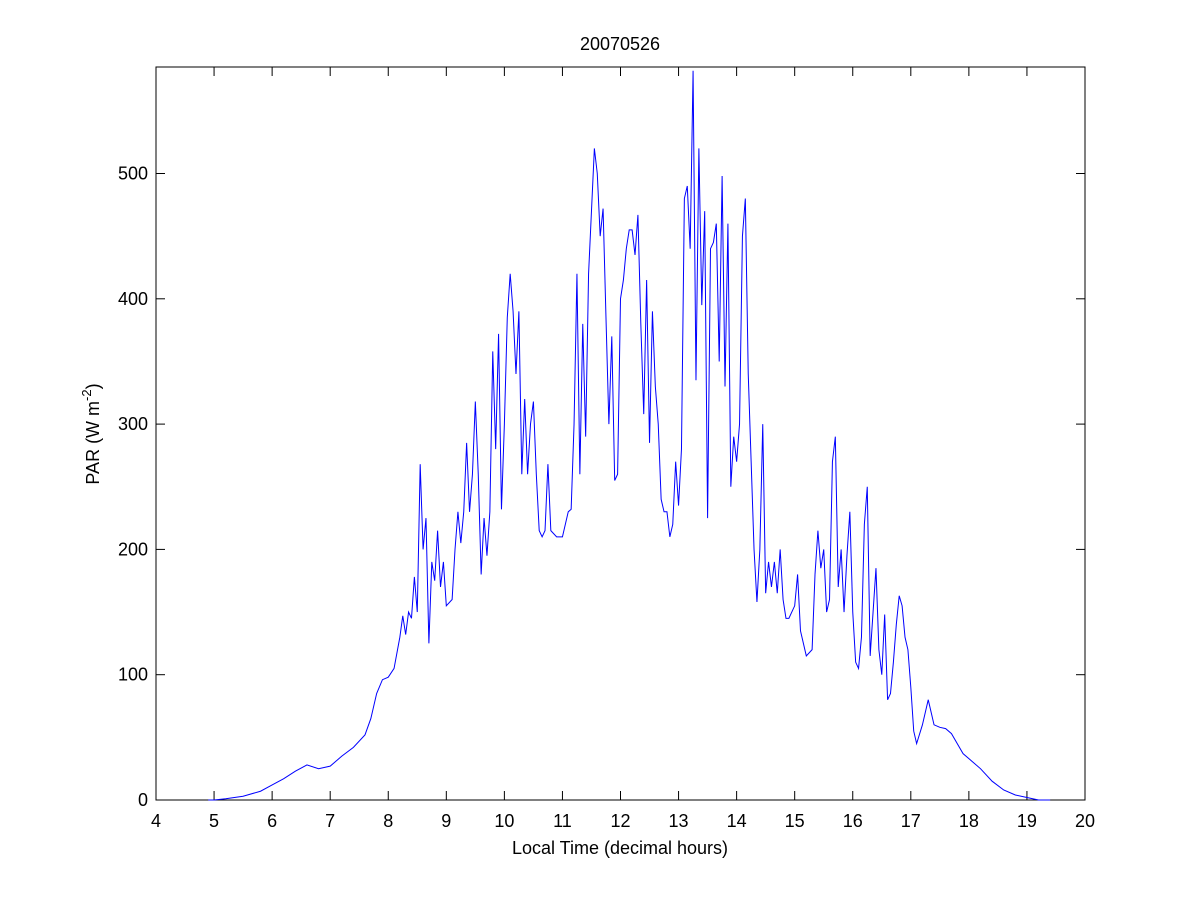  I want to click on y-tick-label: 100, so click(133, 675).